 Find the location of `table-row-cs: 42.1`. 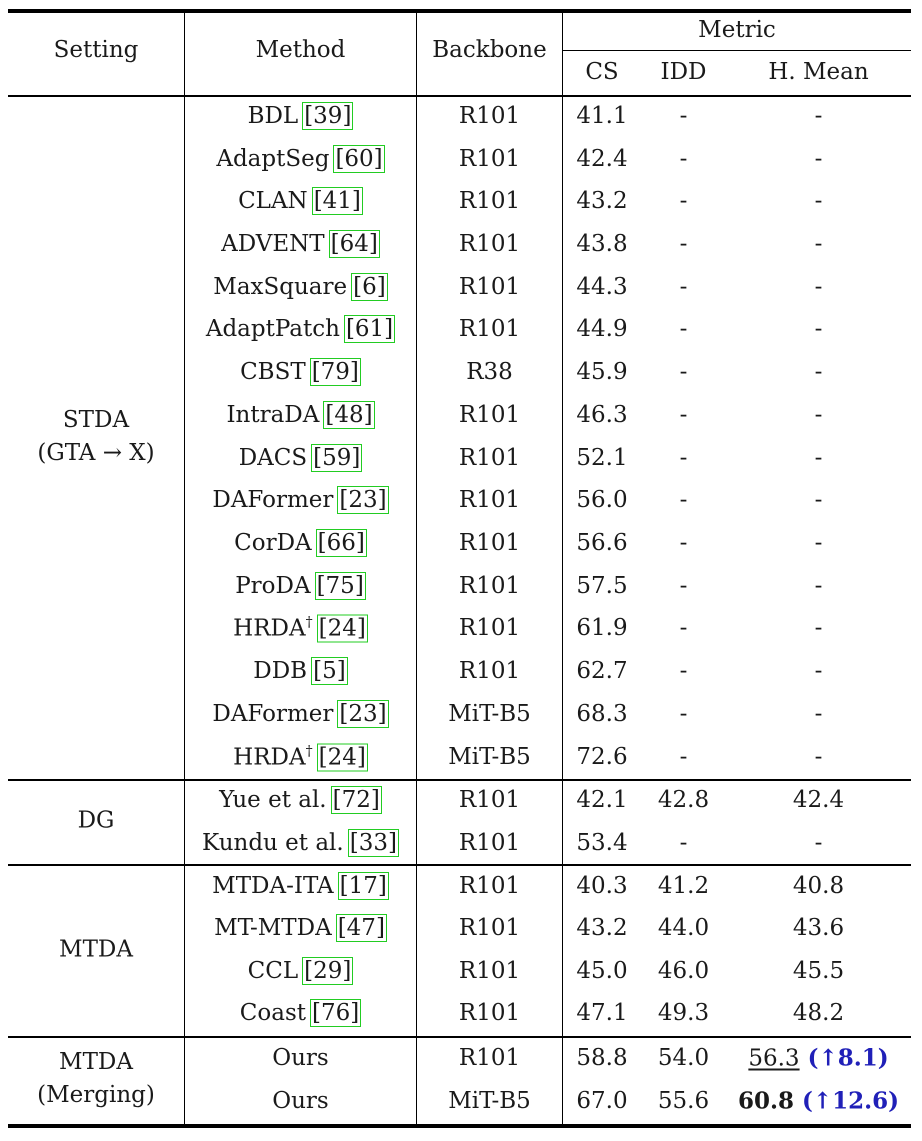

table-row-cs: 42.1 is located at coordinates (602, 800).